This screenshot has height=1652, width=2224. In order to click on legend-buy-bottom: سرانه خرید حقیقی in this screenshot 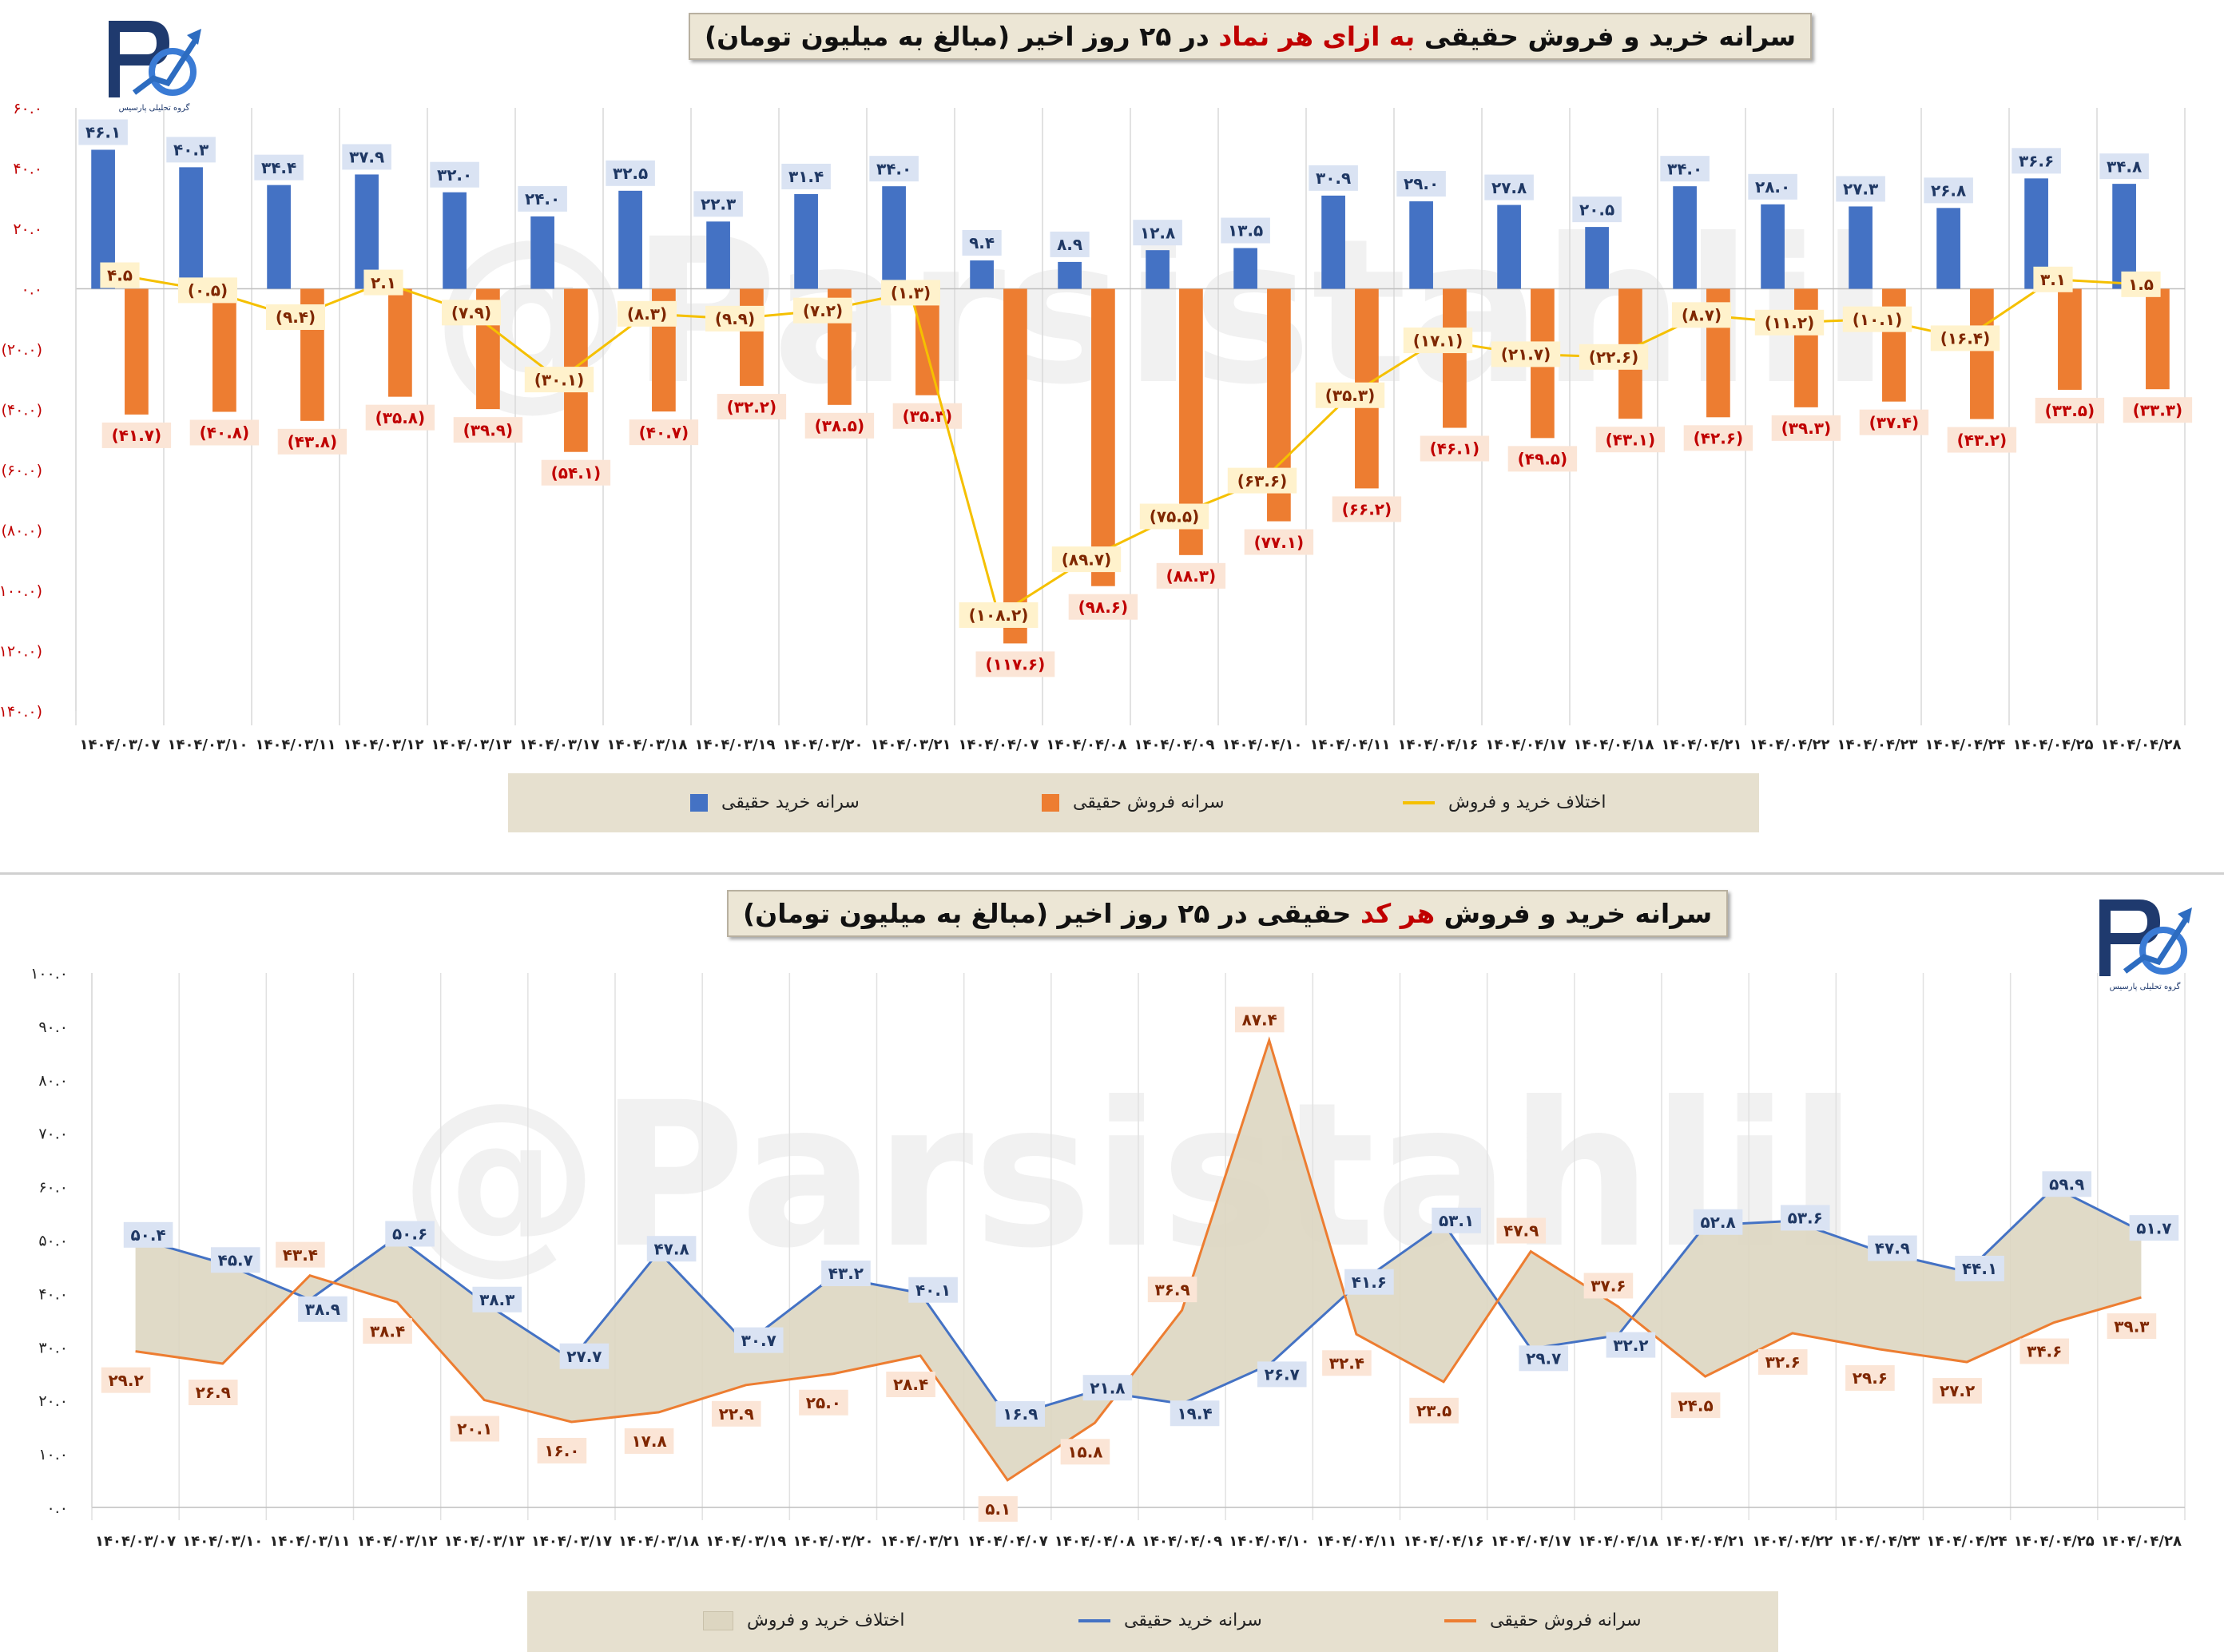, I will do `click(1170, 1620)`.